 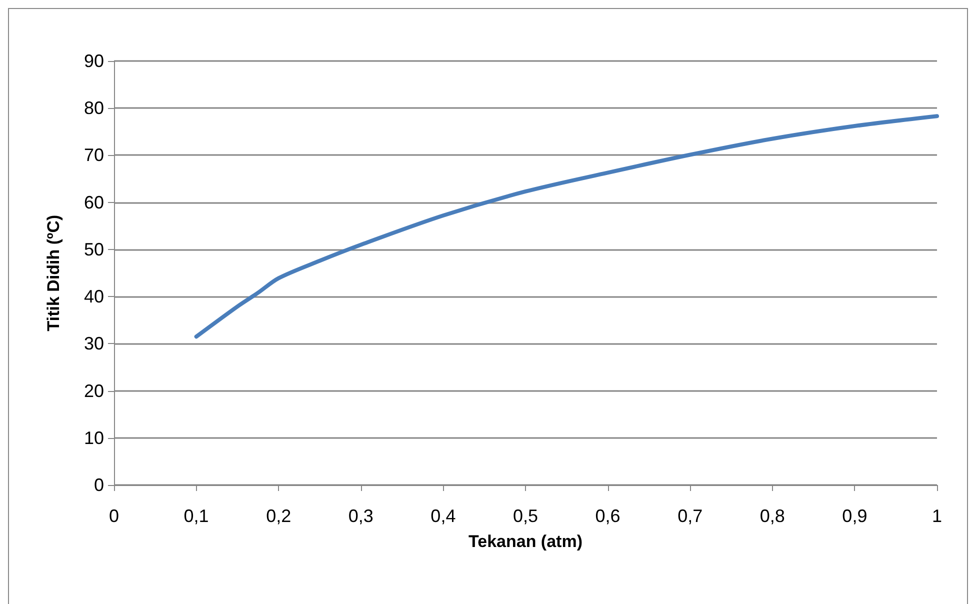 What do you see at coordinates (607, 516) in the screenshot?
I see `x-tick-label: 0,6` at bounding box center [607, 516].